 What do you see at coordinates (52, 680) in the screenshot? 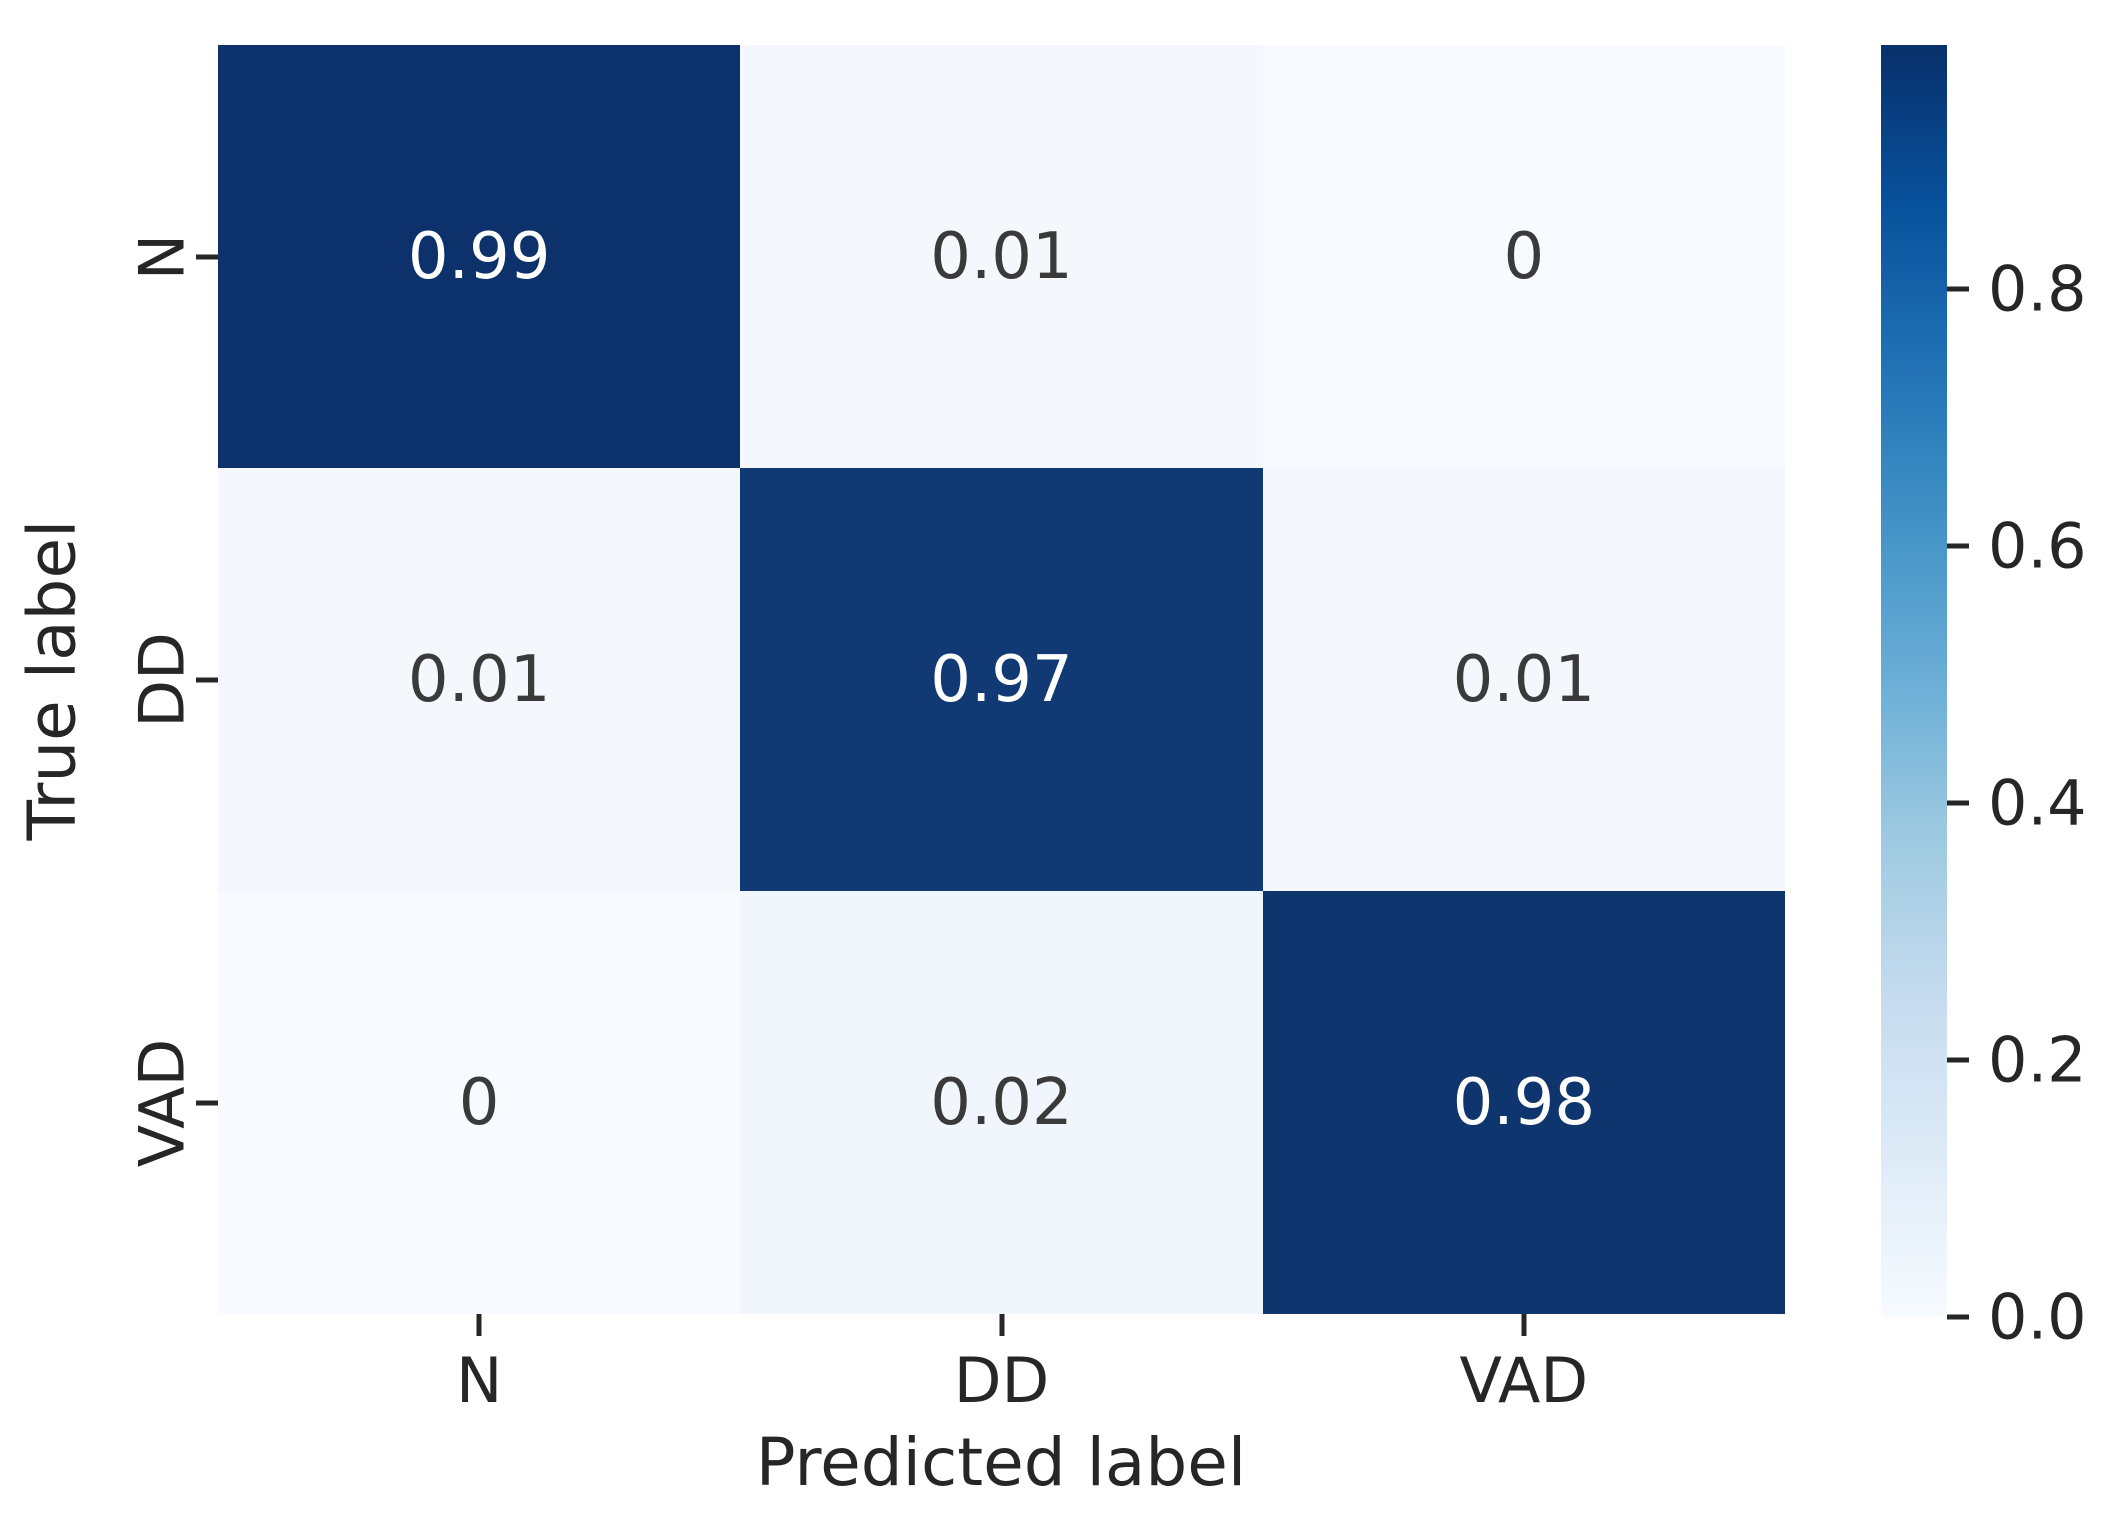
I see `y-axis-title: True label` at bounding box center [52, 680].